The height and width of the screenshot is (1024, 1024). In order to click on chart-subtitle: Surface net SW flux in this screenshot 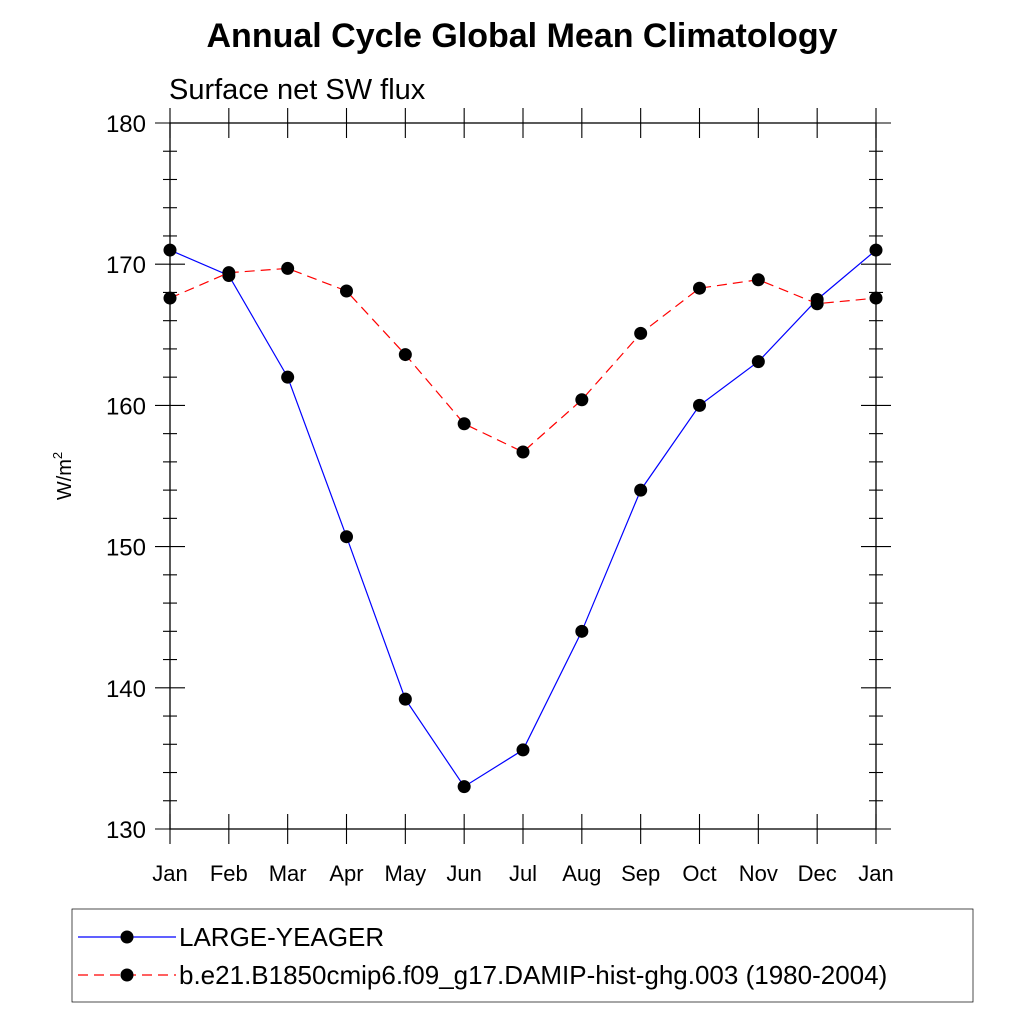, I will do `click(297, 90)`.